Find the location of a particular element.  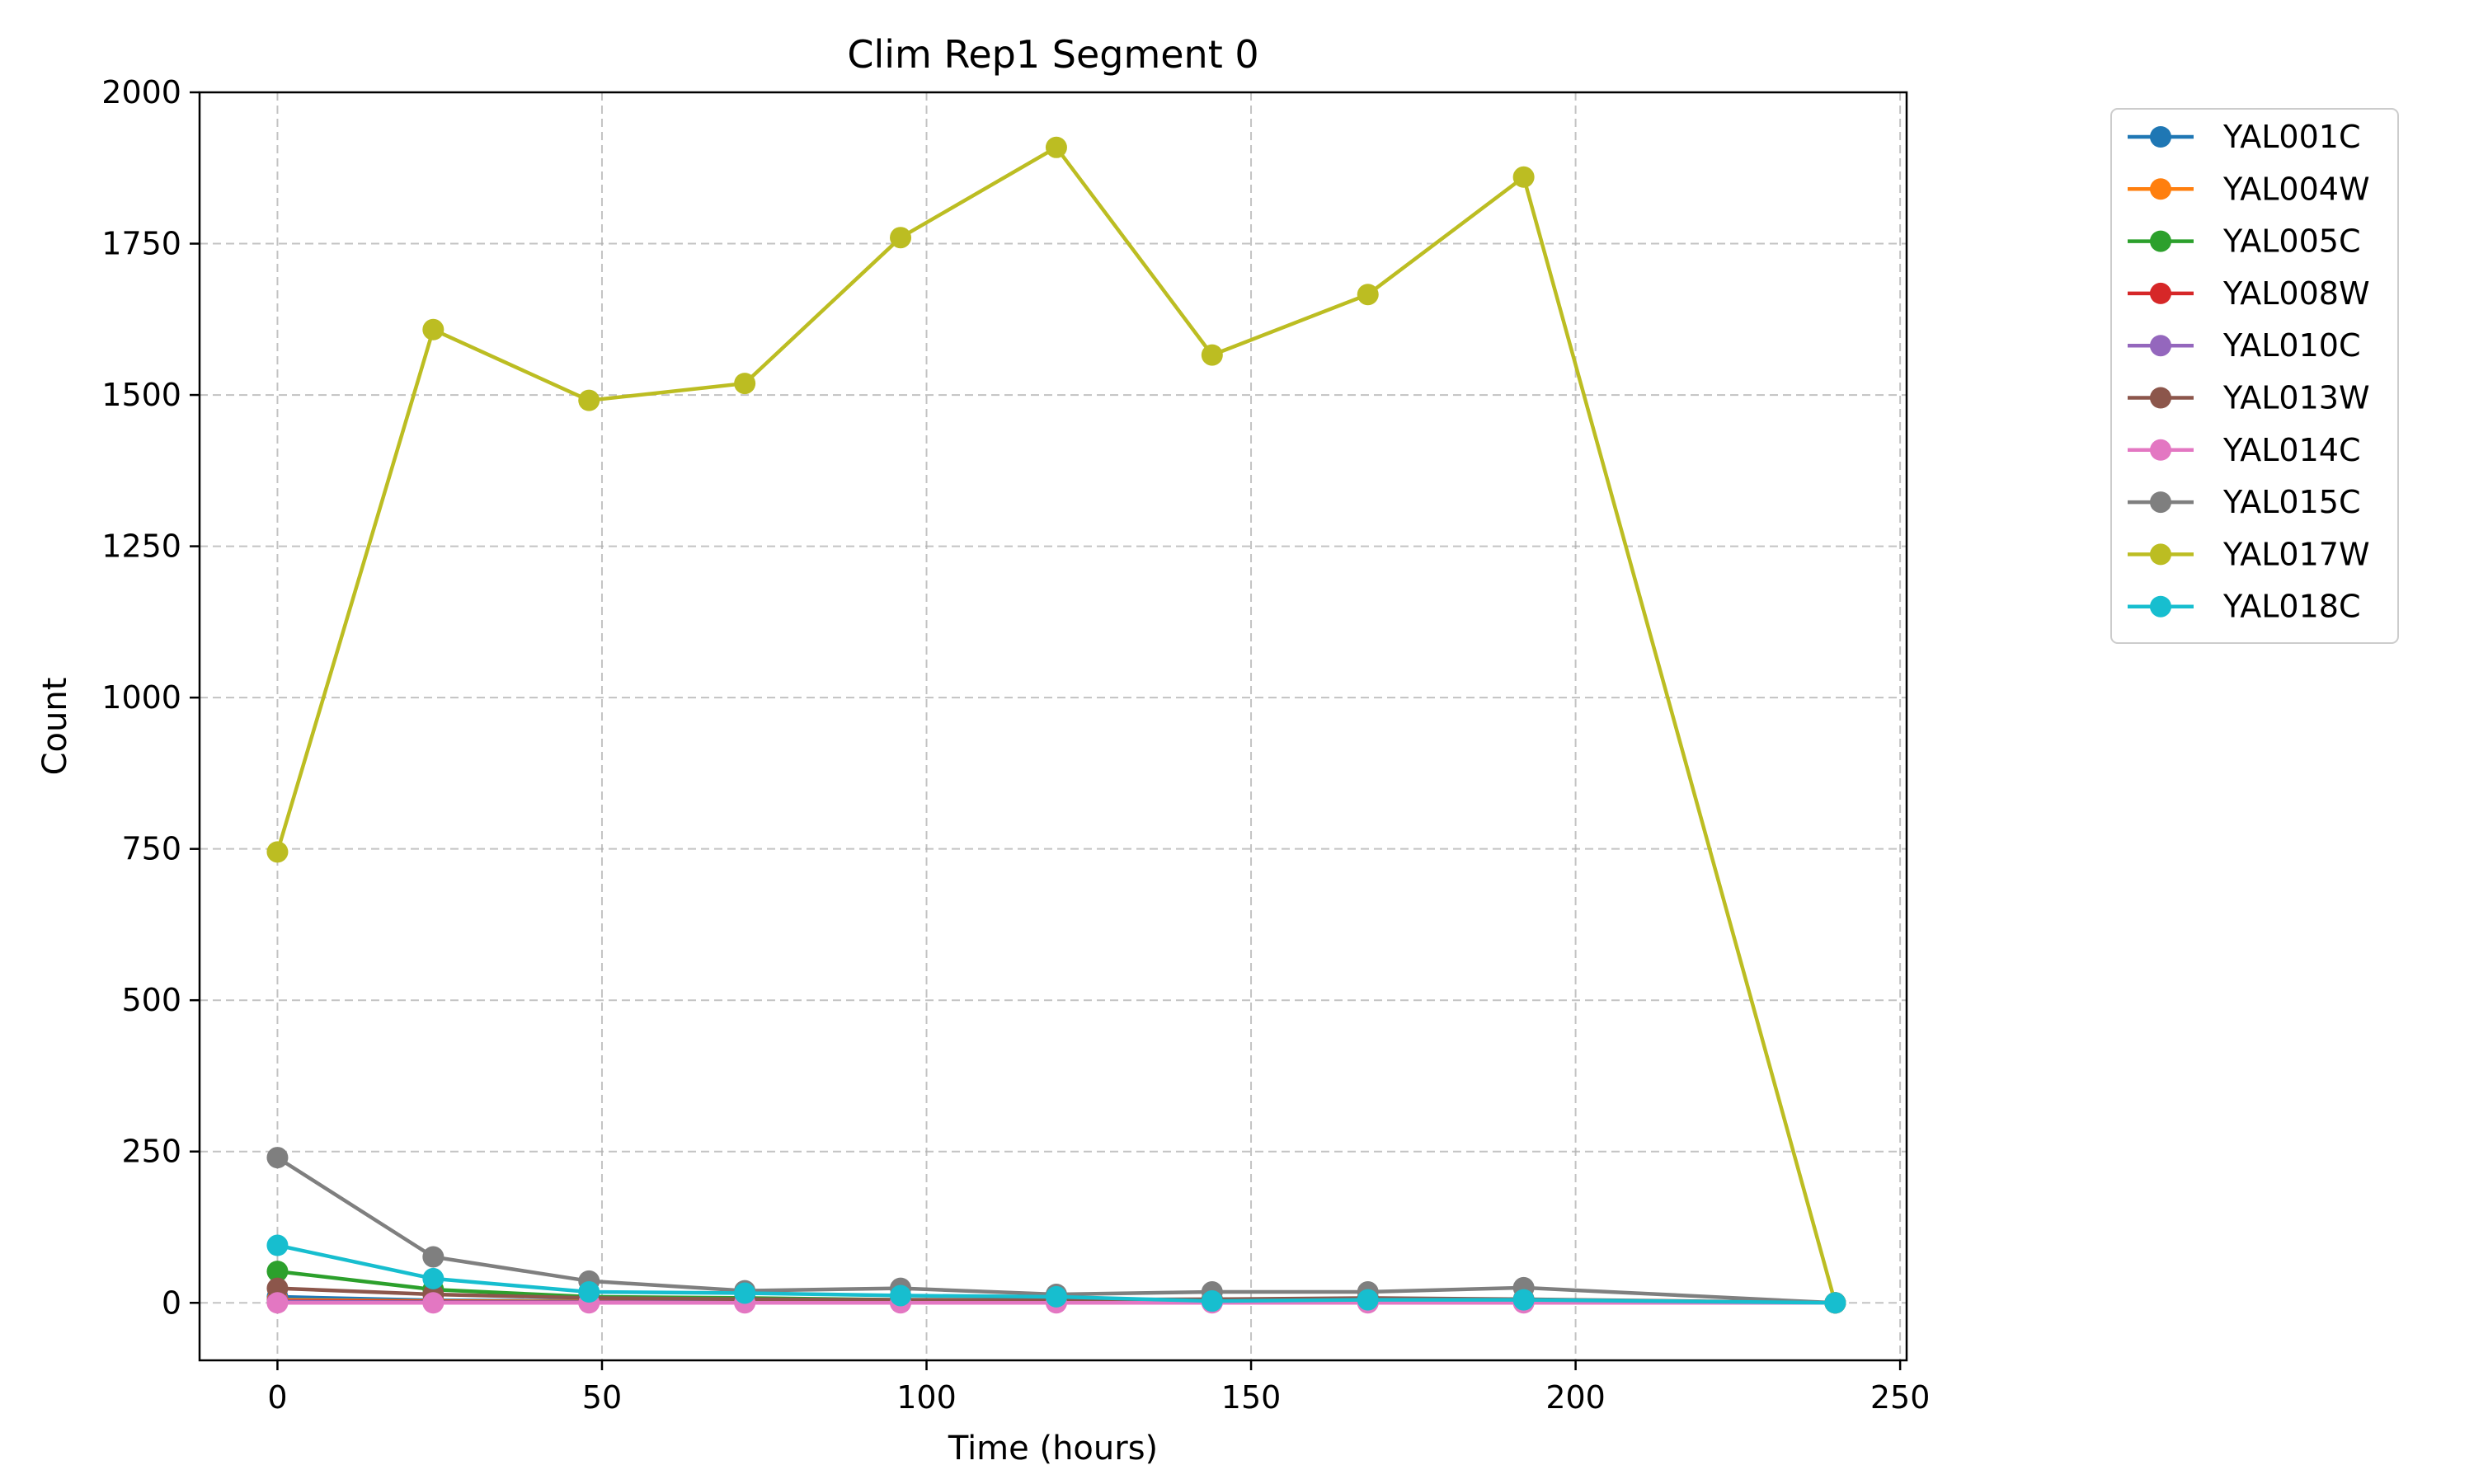

legend-item: YAL008W is located at coordinates (2249, 293).